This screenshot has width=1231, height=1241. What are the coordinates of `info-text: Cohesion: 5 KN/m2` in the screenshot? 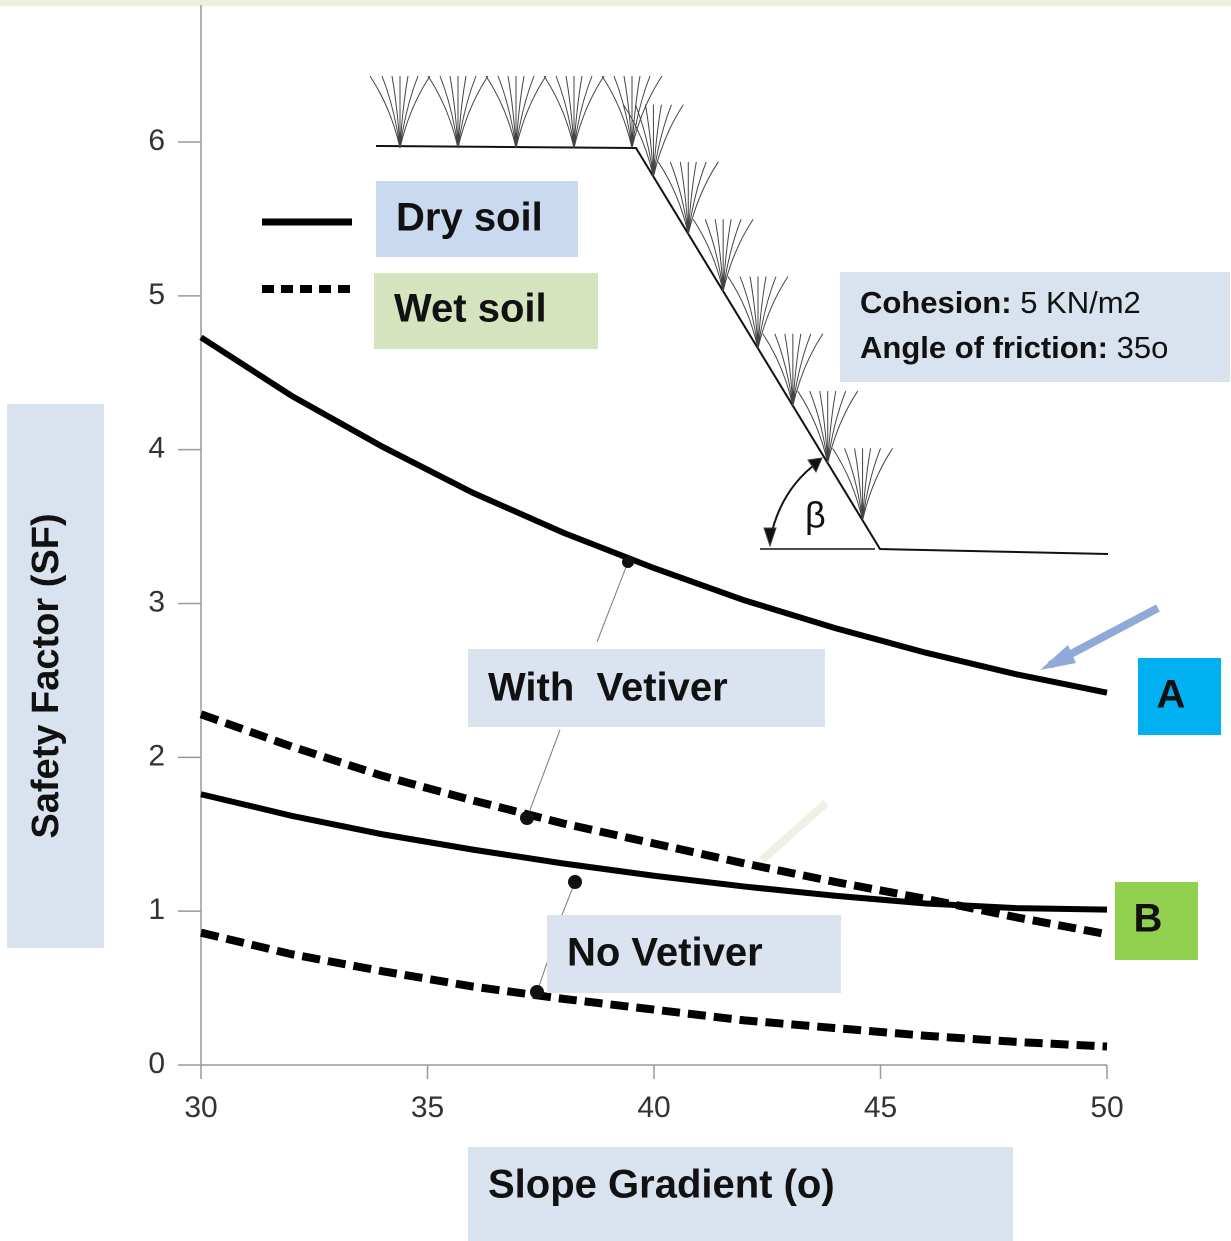 It's located at (1000, 302).